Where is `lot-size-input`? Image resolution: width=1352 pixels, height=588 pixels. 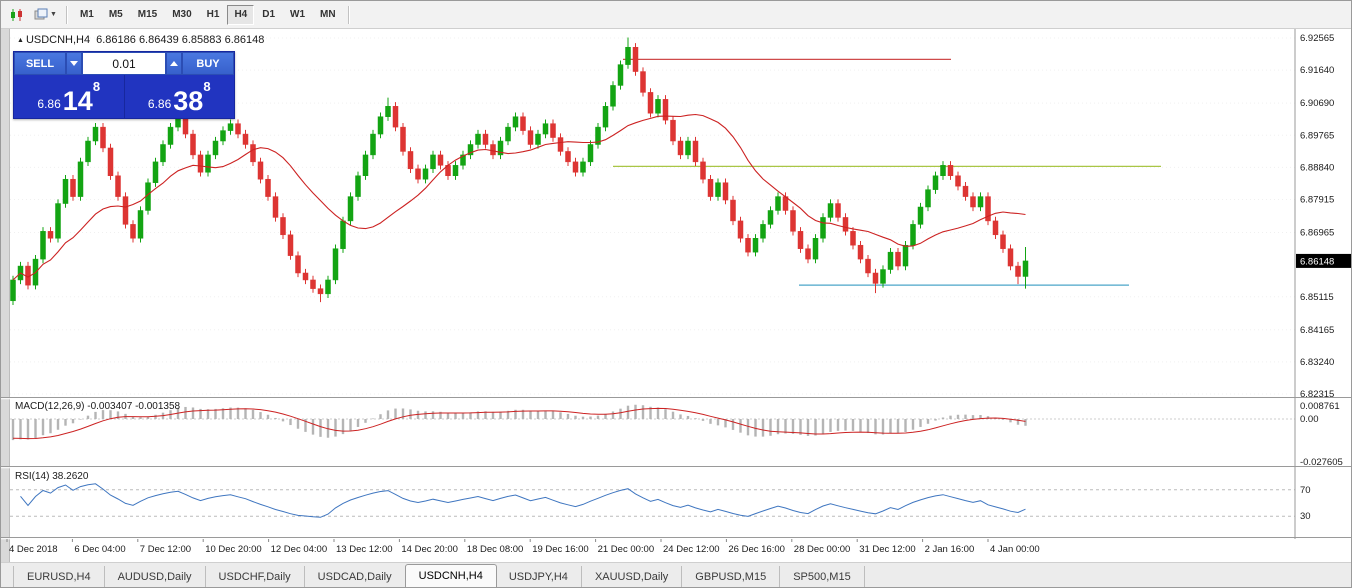
lot-size-input is located at coordinates (124, 63).